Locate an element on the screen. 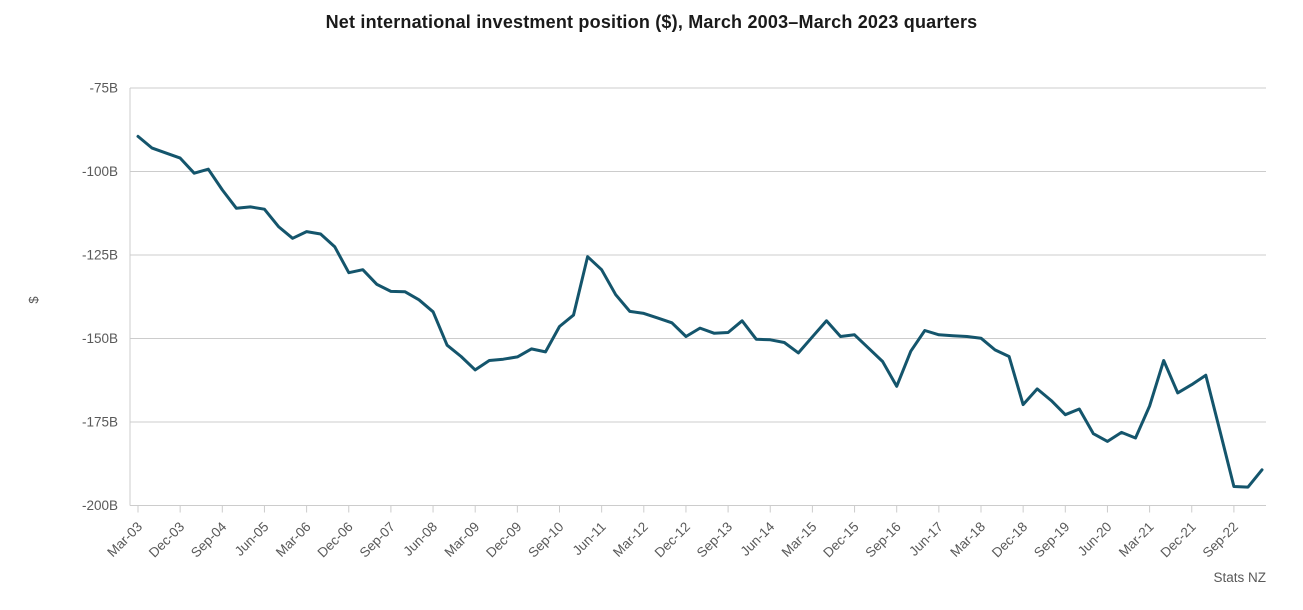 This screenshot has width=1303, height=610. x-tick-label: Mar-15 is located at coordinates (799, 539).